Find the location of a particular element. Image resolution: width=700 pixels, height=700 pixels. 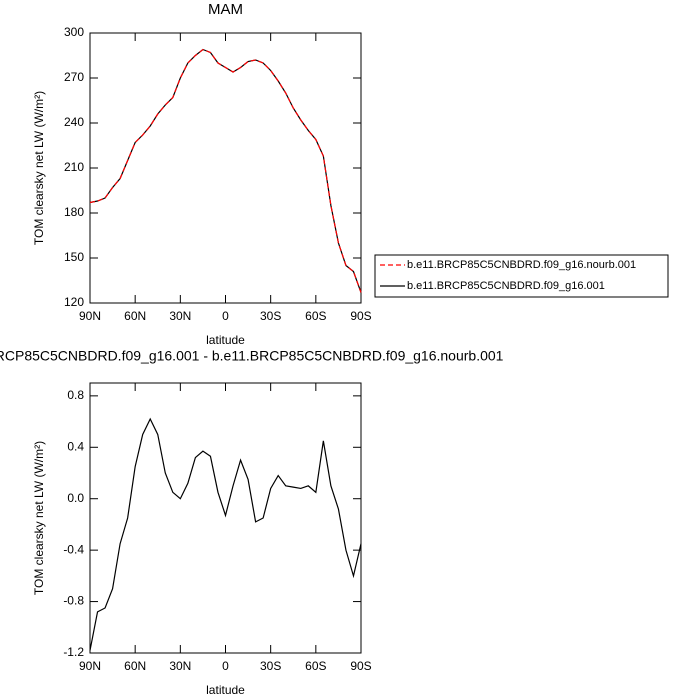

y-tick-label: 0.8 is located at coordinates (75, 395).